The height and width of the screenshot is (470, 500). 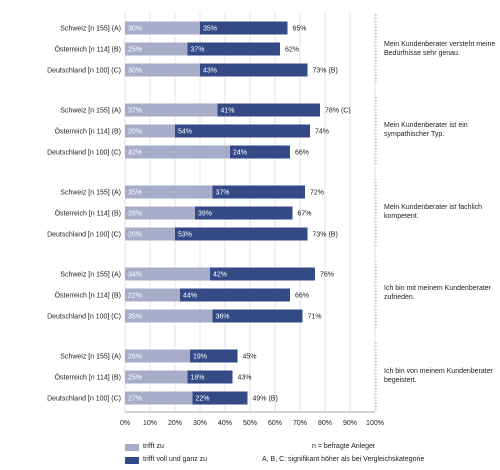 I want to click on x-tick-label: 90%, so click(x=350, y=423).